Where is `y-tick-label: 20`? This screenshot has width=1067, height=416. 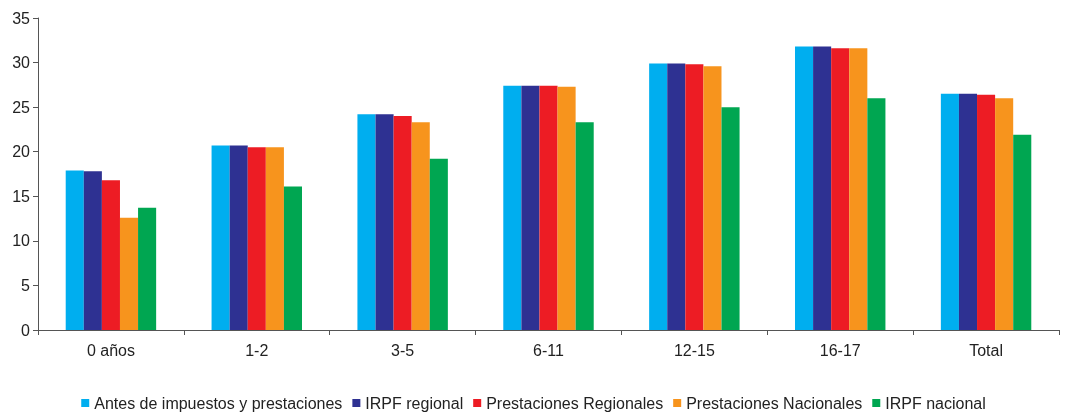
y-tick-label: 20 is located at coordinates (21, 152).